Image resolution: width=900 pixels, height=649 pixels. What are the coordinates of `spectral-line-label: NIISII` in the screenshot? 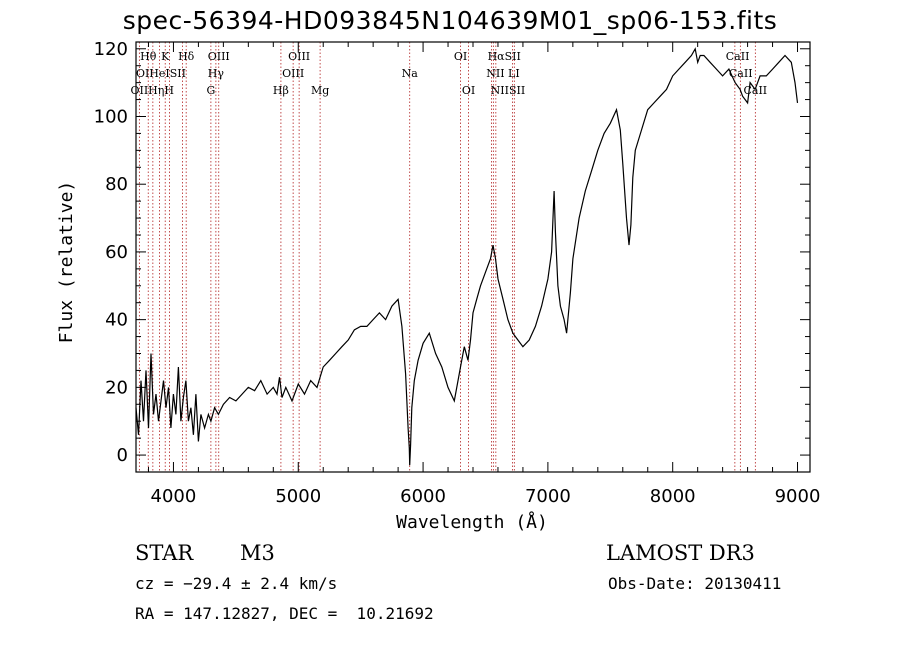 It's located at (508, 90).